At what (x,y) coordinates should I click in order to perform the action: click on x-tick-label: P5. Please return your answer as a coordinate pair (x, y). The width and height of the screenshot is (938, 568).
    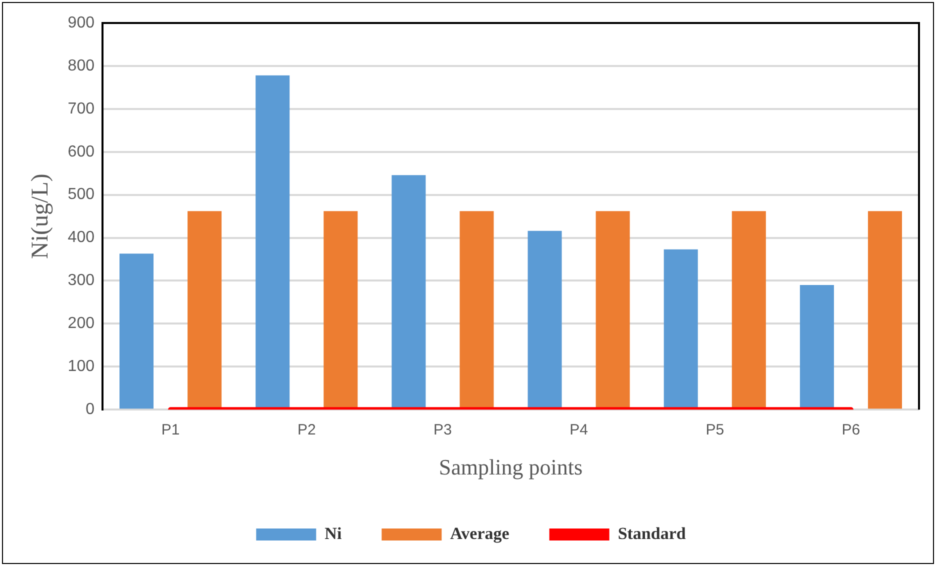
    Looking at the image, I should click on (715, 430).